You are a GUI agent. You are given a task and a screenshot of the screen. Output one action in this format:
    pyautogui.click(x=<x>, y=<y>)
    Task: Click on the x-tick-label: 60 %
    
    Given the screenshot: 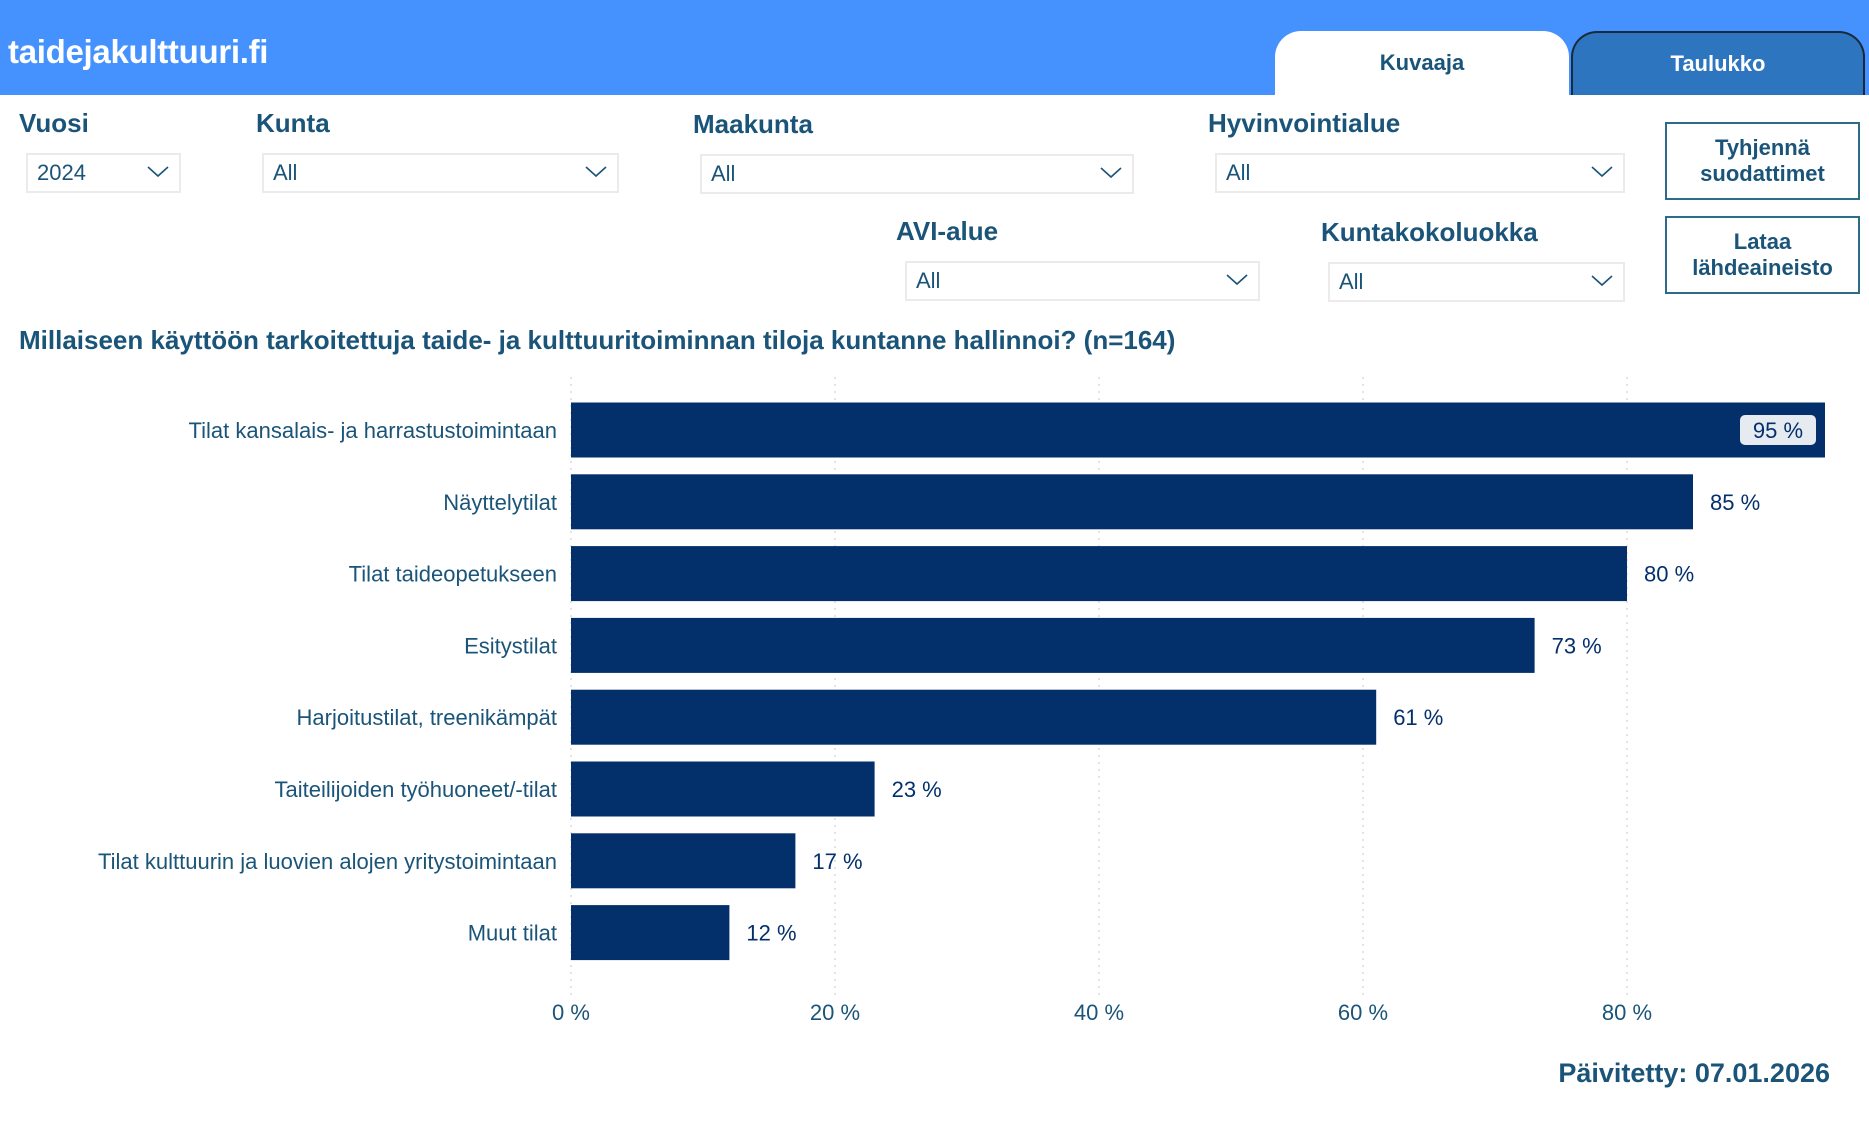 What is the action you would take?
    pyautogui.click(x=1363, y=1012)
    